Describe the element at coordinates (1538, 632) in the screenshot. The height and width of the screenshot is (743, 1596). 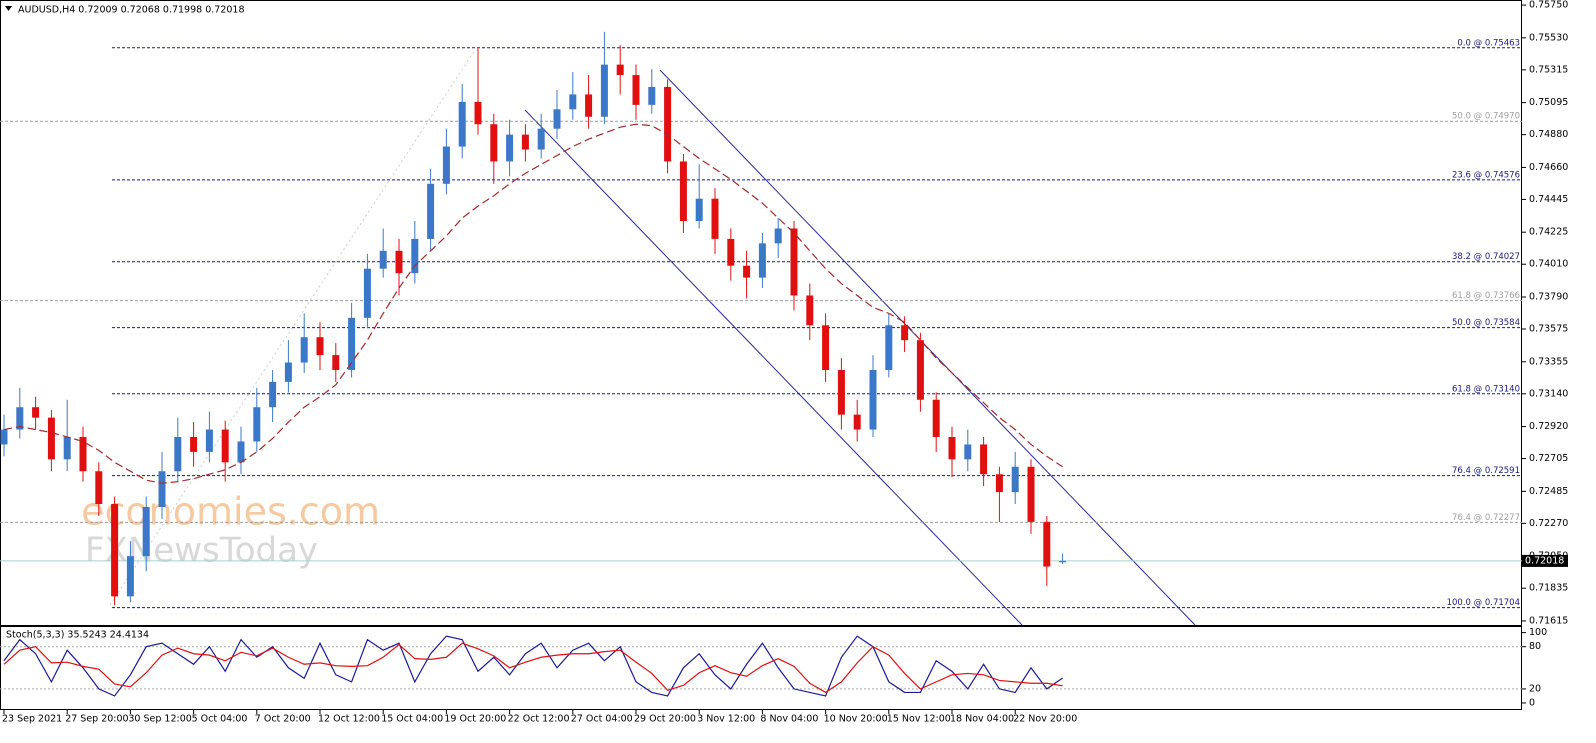
I see `y-tick-label: 100` at that location.